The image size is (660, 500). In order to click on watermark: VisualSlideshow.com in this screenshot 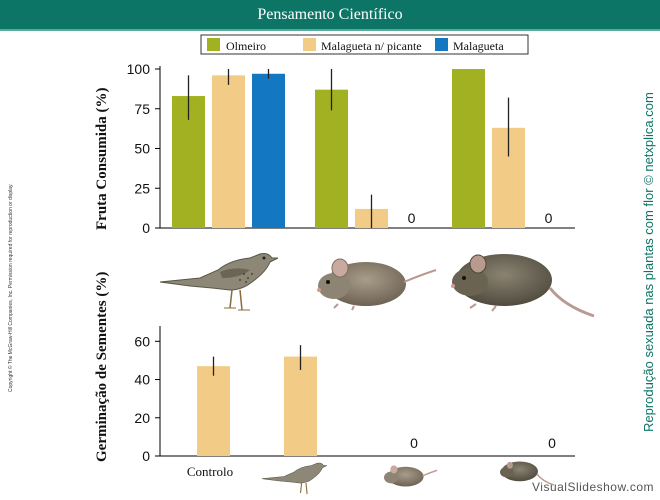, I will do `click(592, 487)`.